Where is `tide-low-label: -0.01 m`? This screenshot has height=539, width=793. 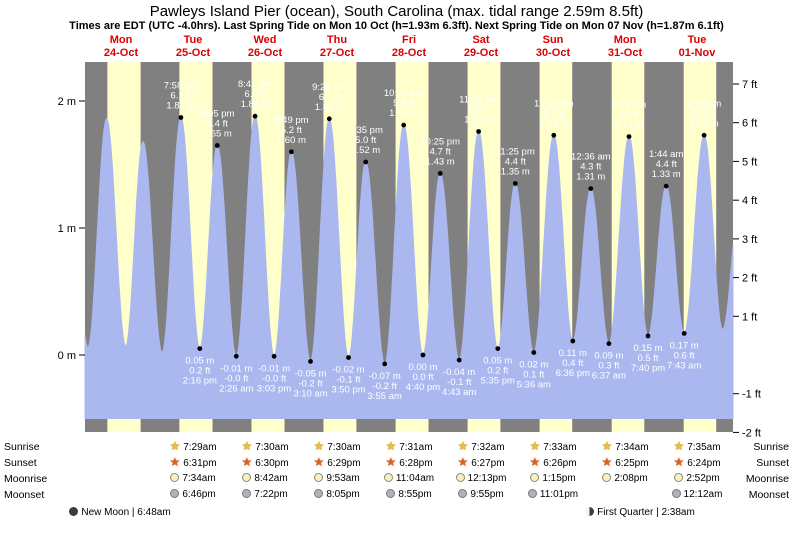
tide-low-label: -0.01 m is located at coordinates (274, 368).